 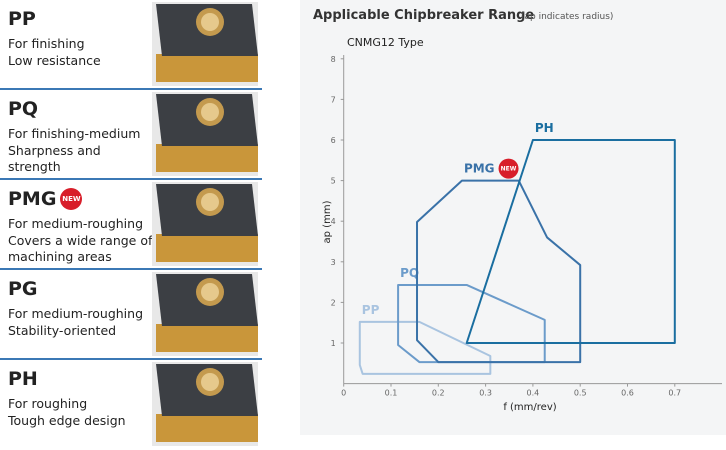 I want to click on item-description: For roughing, so click(x=48, y=403).